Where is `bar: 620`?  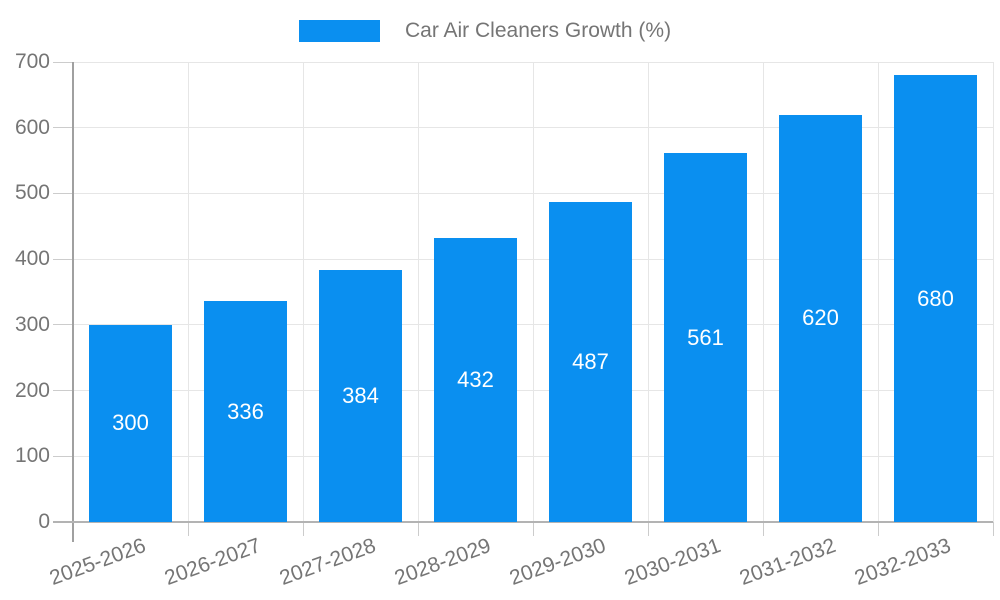 bar: 620 is located at coordinates (820, 318).